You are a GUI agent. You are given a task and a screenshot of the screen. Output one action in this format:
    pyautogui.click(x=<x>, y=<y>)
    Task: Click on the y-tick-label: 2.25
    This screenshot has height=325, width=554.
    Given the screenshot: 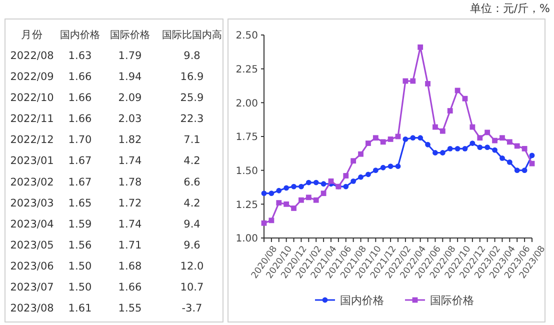 What is the action you would take?
    pyautogui.click(x=247, y=70)
    